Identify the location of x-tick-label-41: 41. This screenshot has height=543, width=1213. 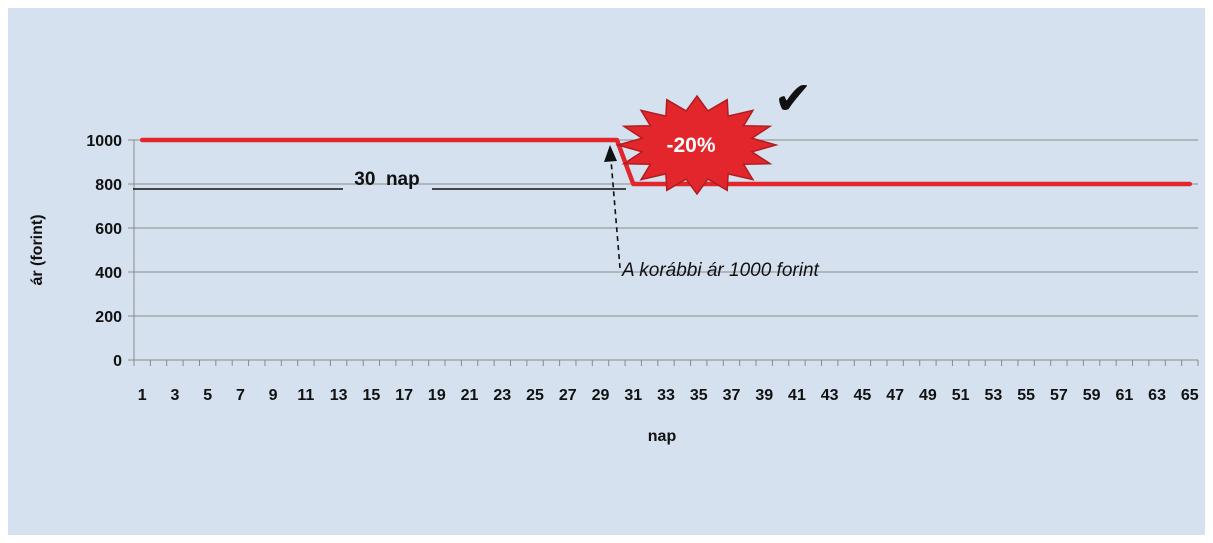
(797, 395).